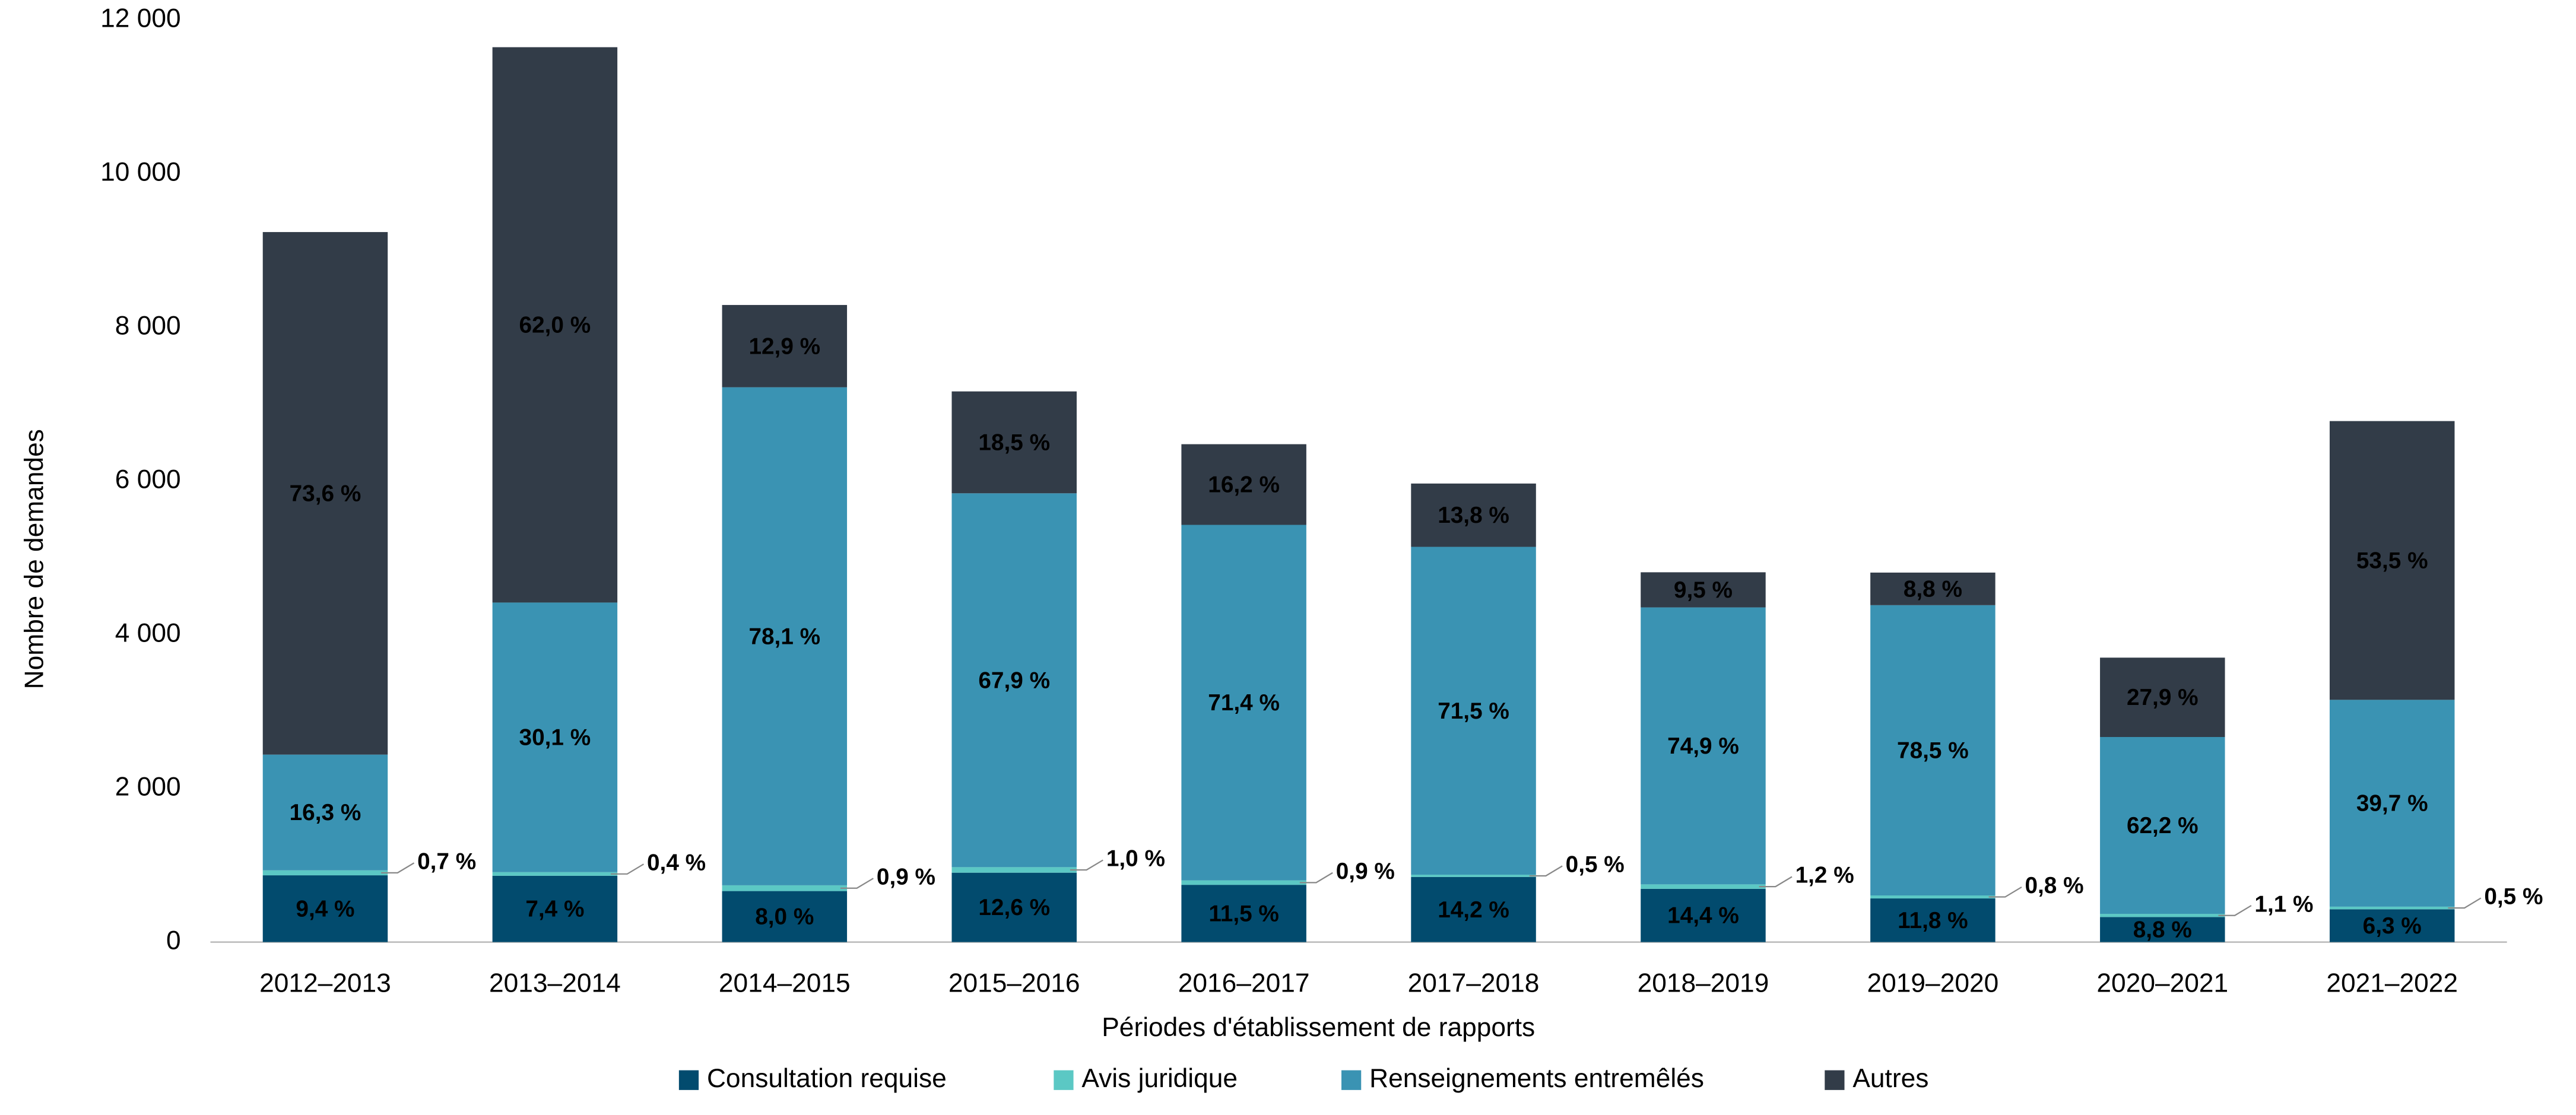  Describe the element at coordinates (785, 983) in the screenshot. I see `x-tick-label: 2014–2015` at that location.